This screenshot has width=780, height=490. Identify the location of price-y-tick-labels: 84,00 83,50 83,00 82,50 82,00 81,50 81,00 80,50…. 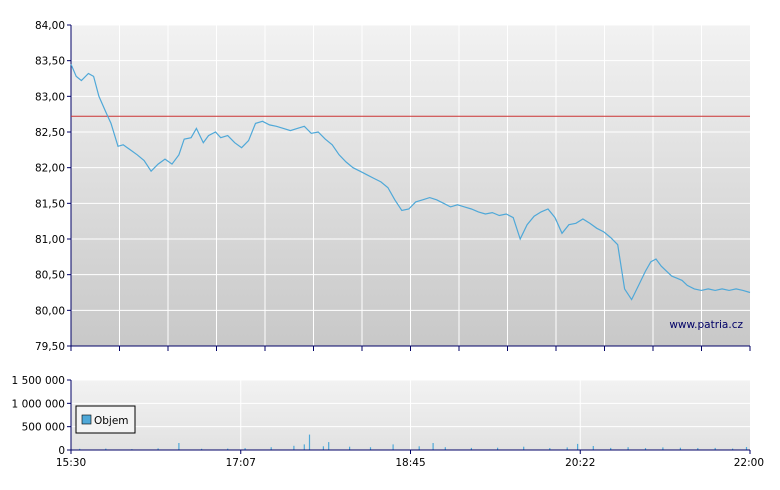
(53, 186).